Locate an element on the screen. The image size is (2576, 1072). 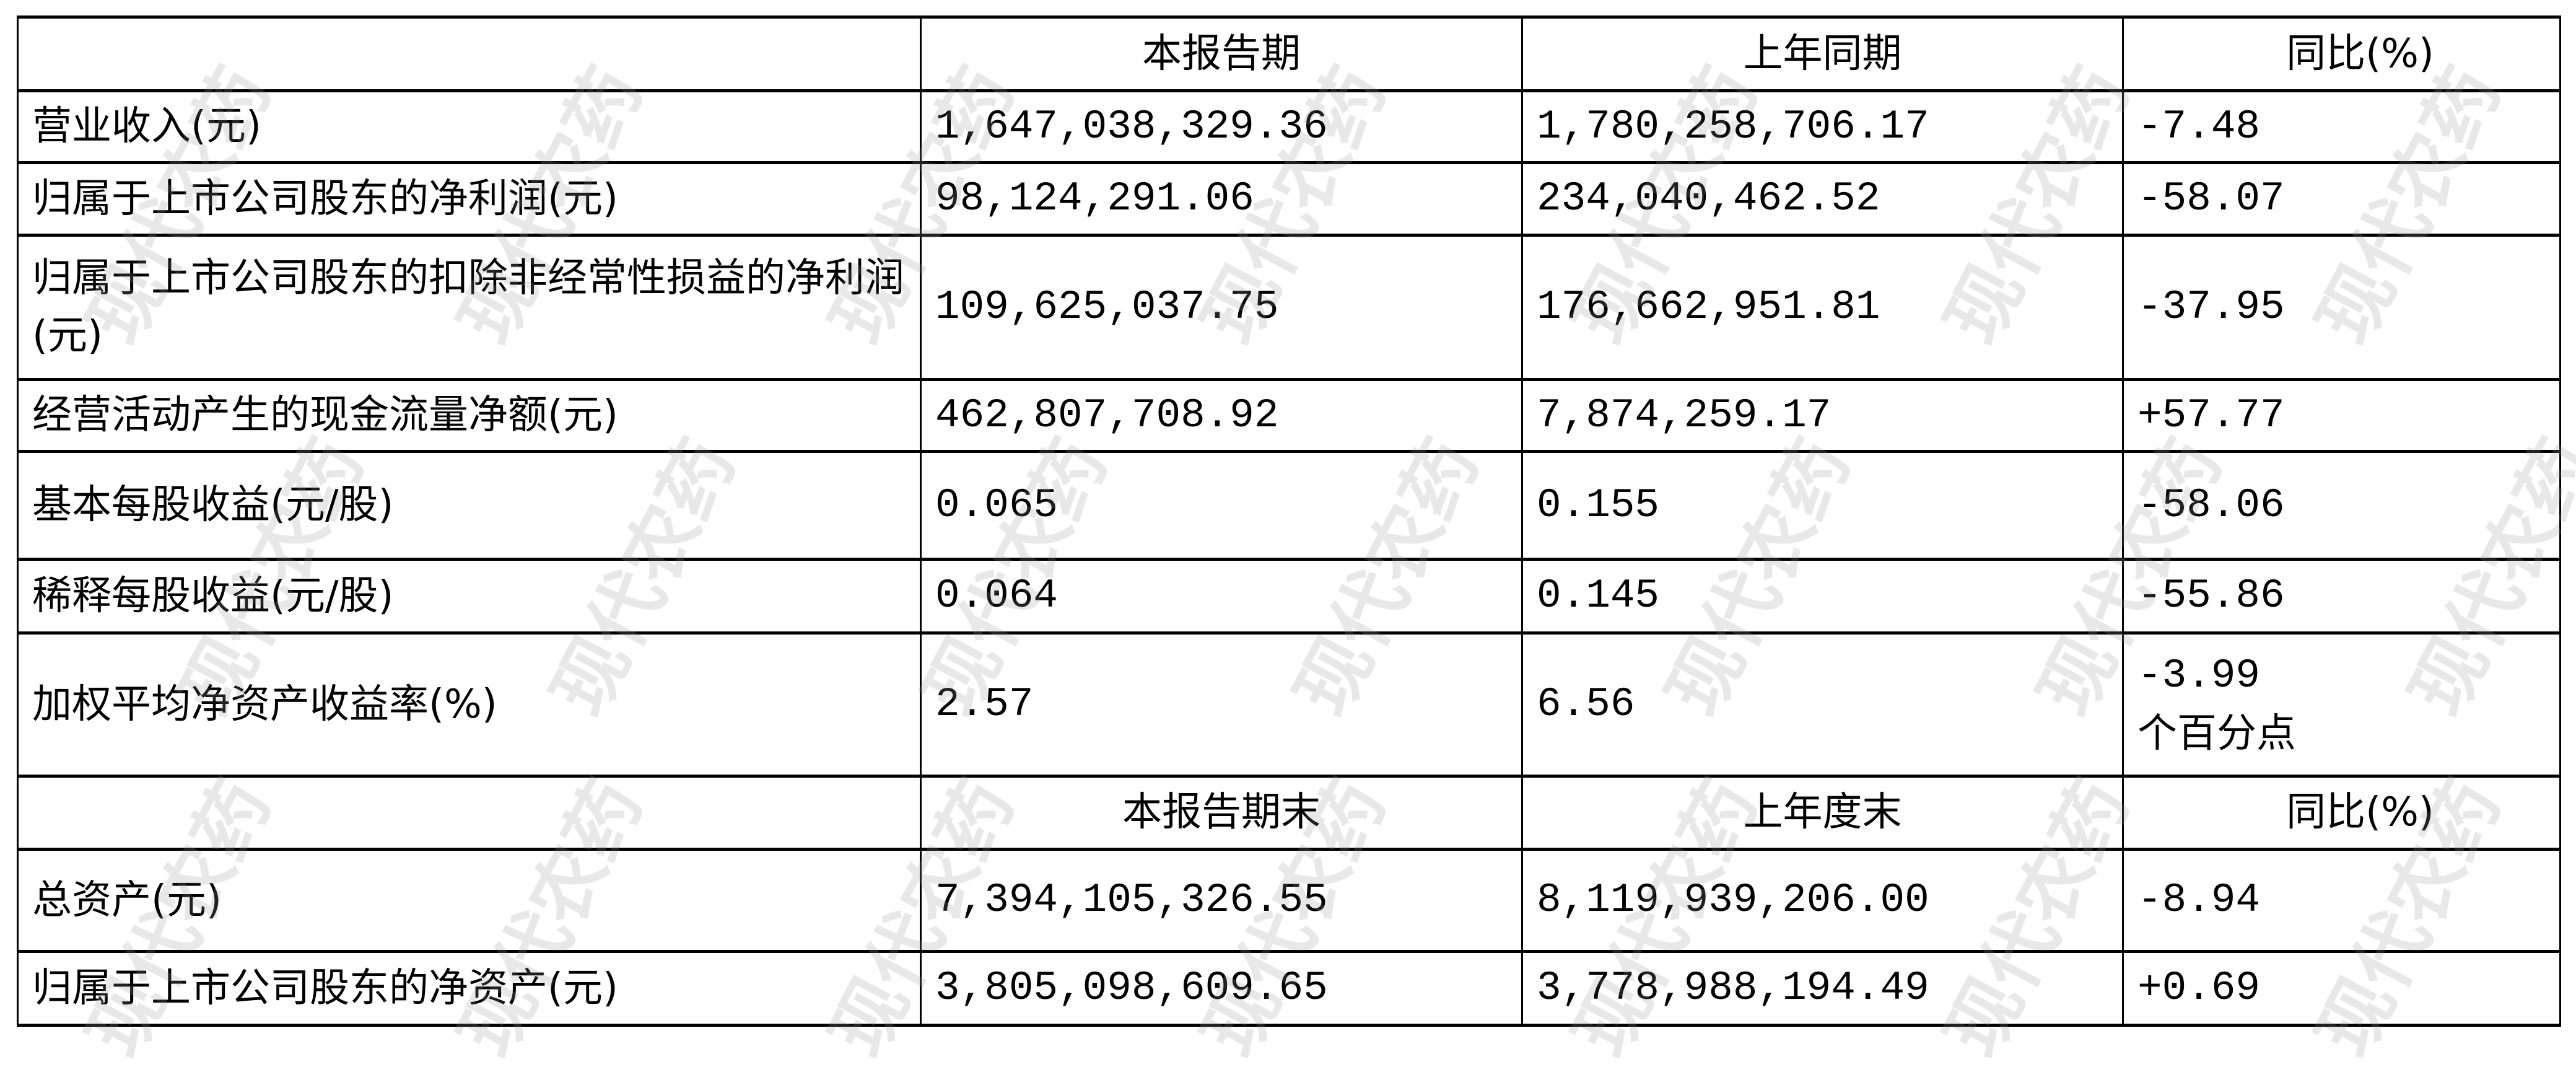
current-value: 462,807,708.92 is located at coordinates (1221, 416).